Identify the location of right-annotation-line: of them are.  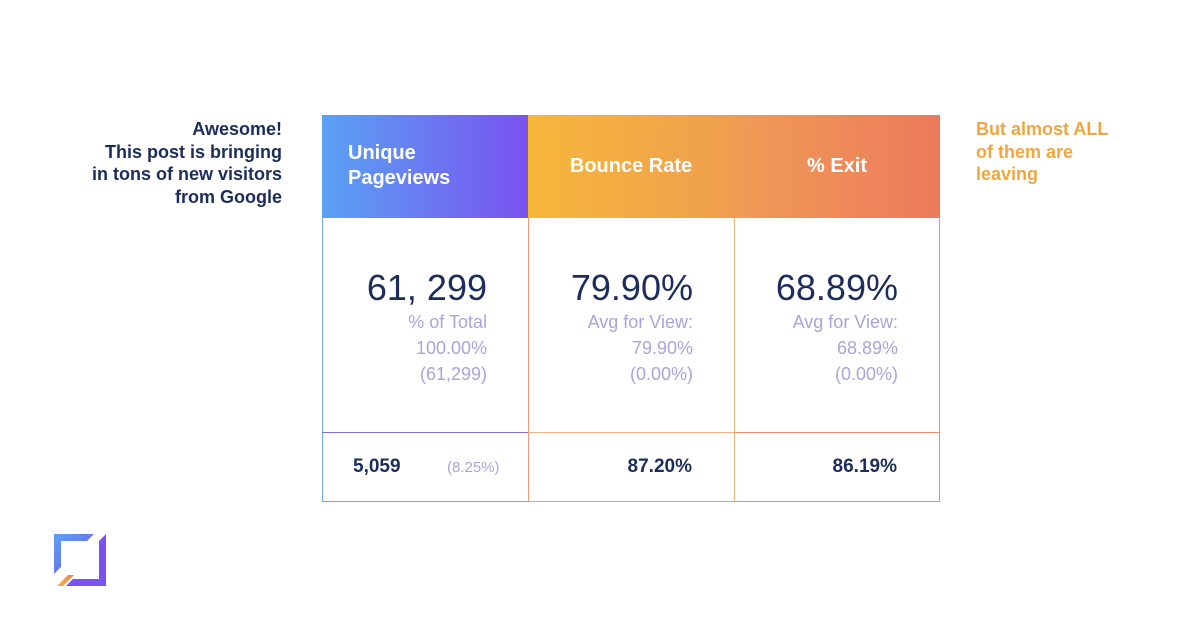
(1025, 151).